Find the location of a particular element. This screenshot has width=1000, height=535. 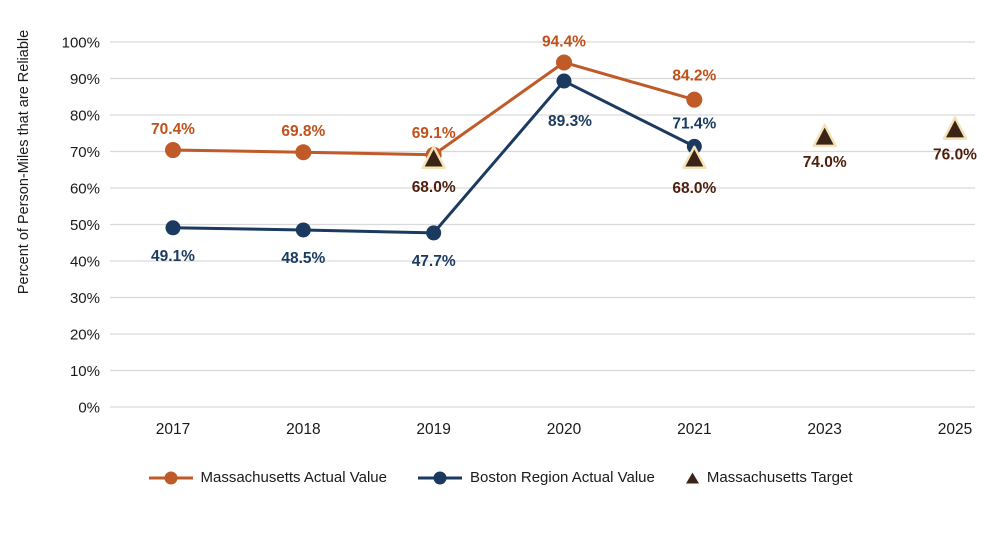

y-tick-label: 0% is located at coordinates (89, 408).